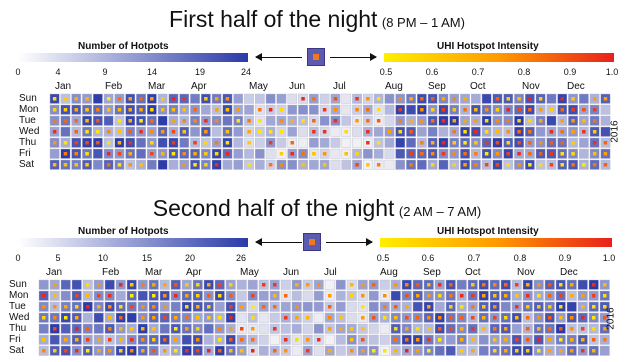 This screenshot has width=634, height=362. I want to click on hotspots-tick: 0, so click(18, 72).